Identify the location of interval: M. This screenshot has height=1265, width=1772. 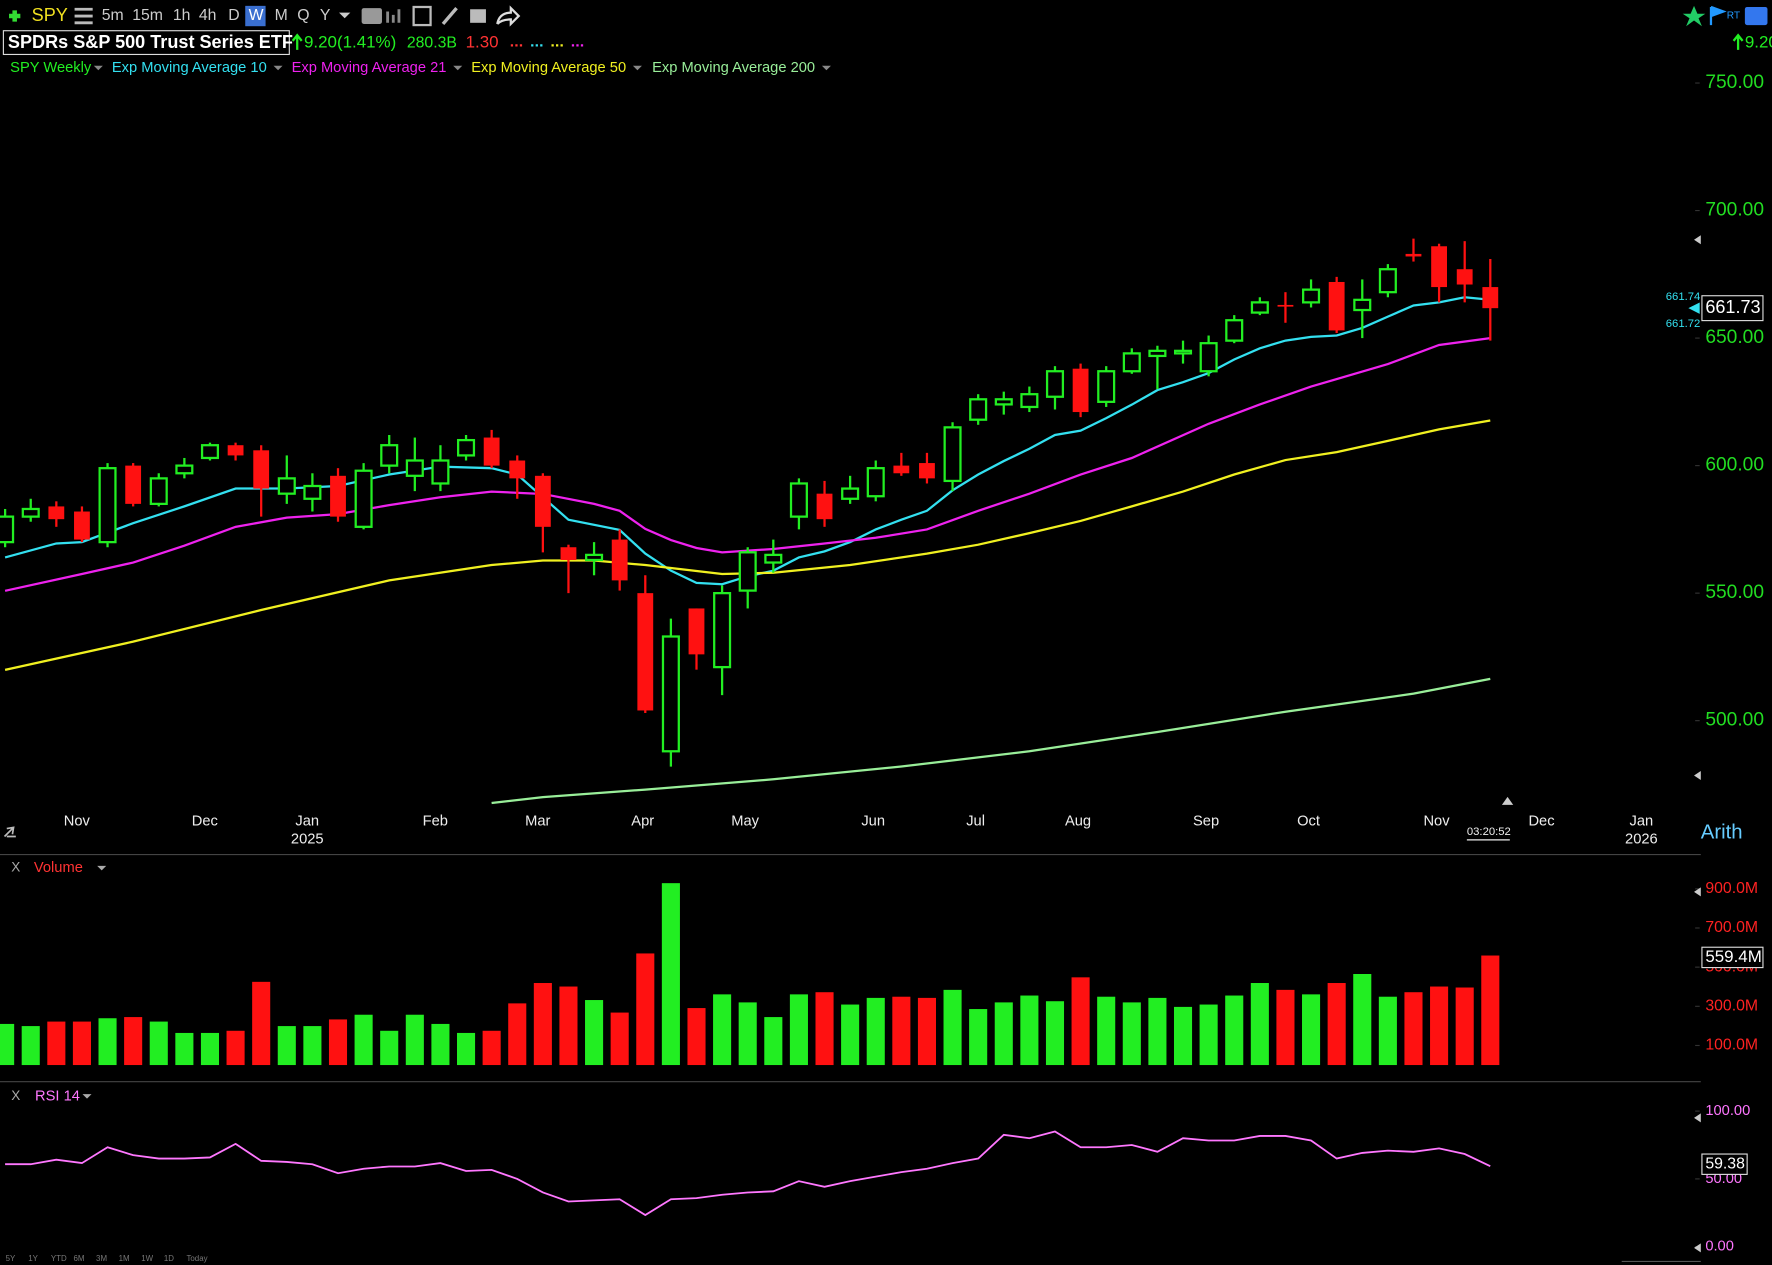
(281, 15).